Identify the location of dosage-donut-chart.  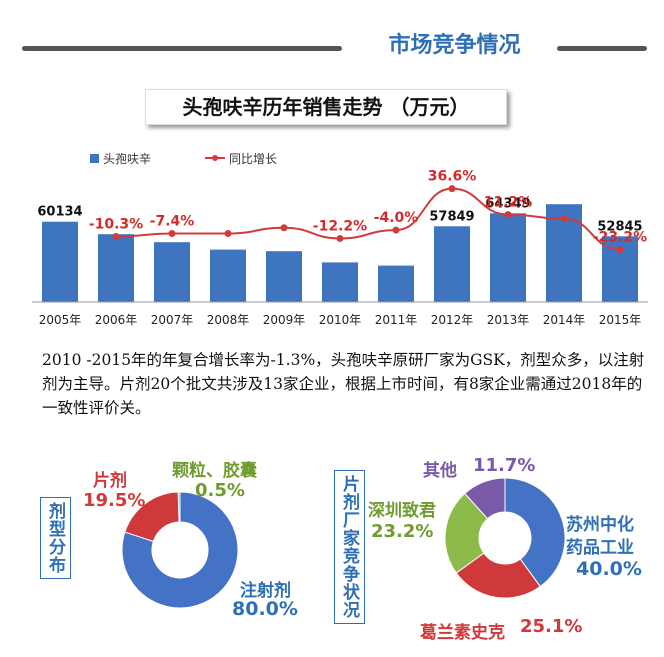
(180, 550).